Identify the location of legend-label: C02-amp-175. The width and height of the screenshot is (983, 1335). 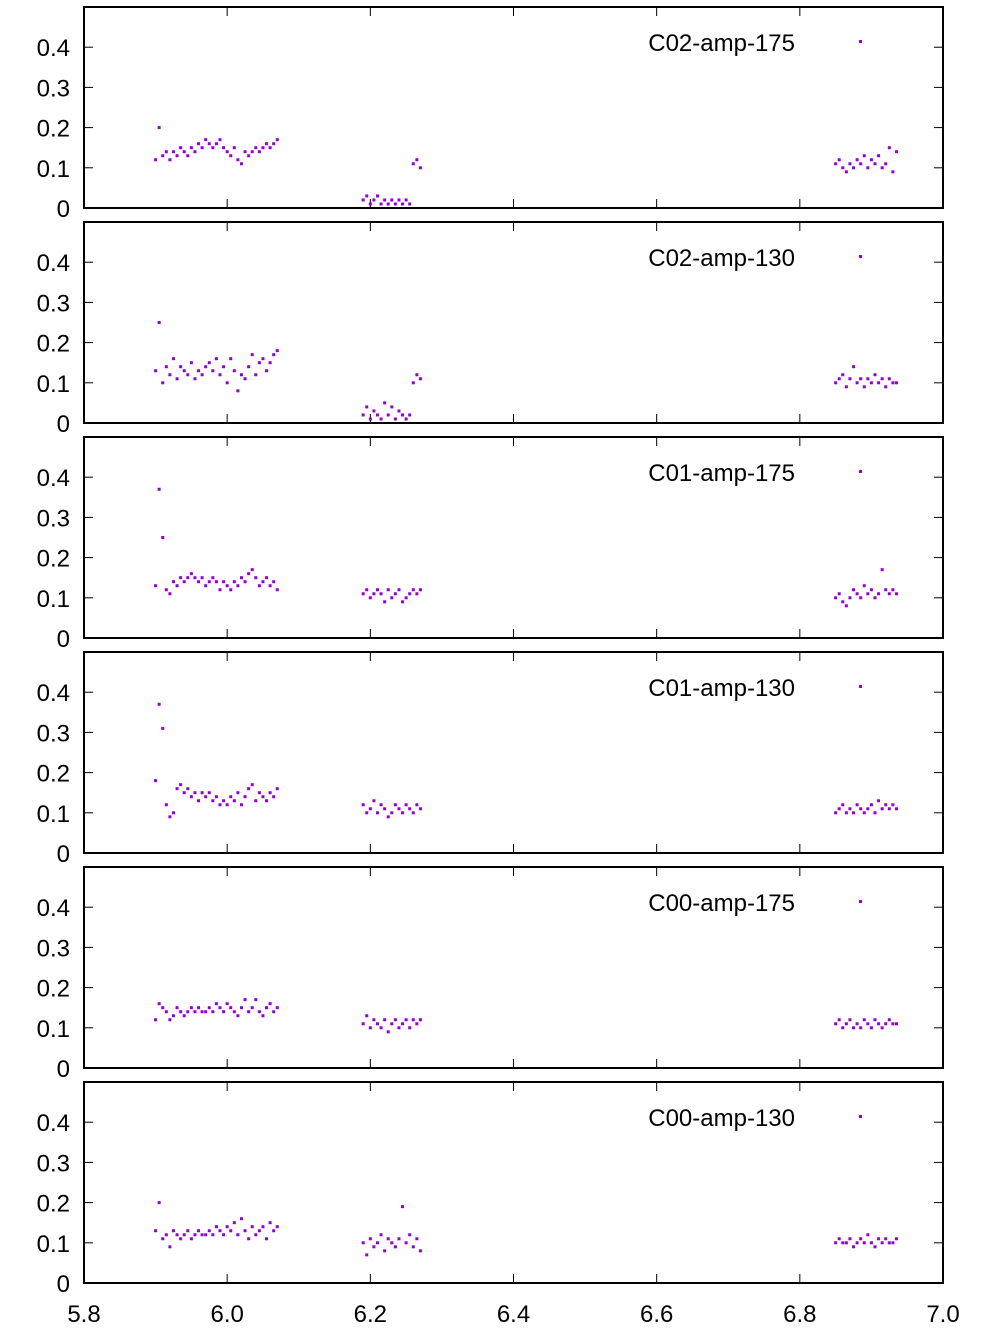
(721, 43).